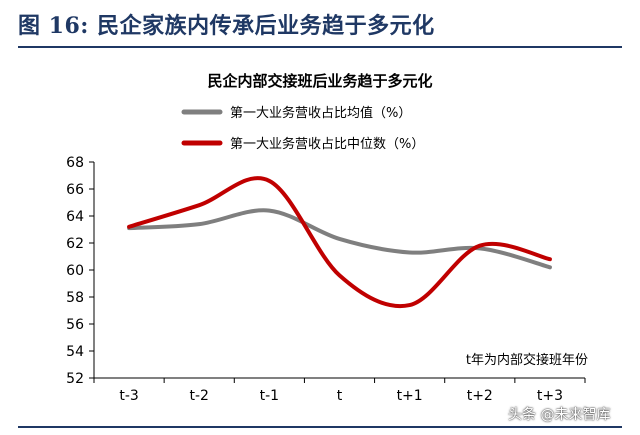 Image resolution: width=640 pixels, height=435 pixels. Describe the element at coordinates (527, 360) in the screenshot. I see `chart-annotation: t年为内部交接班年份` at that location.